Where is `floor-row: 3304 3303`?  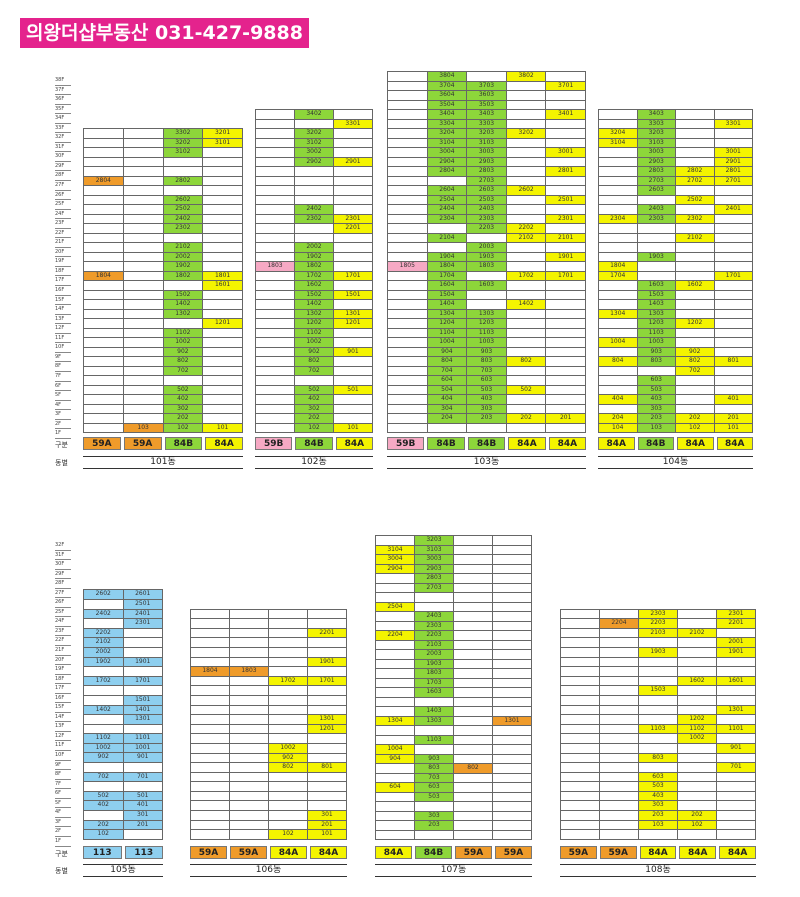
floor-row: 3304 3303 is located at coordinates (487, 124).